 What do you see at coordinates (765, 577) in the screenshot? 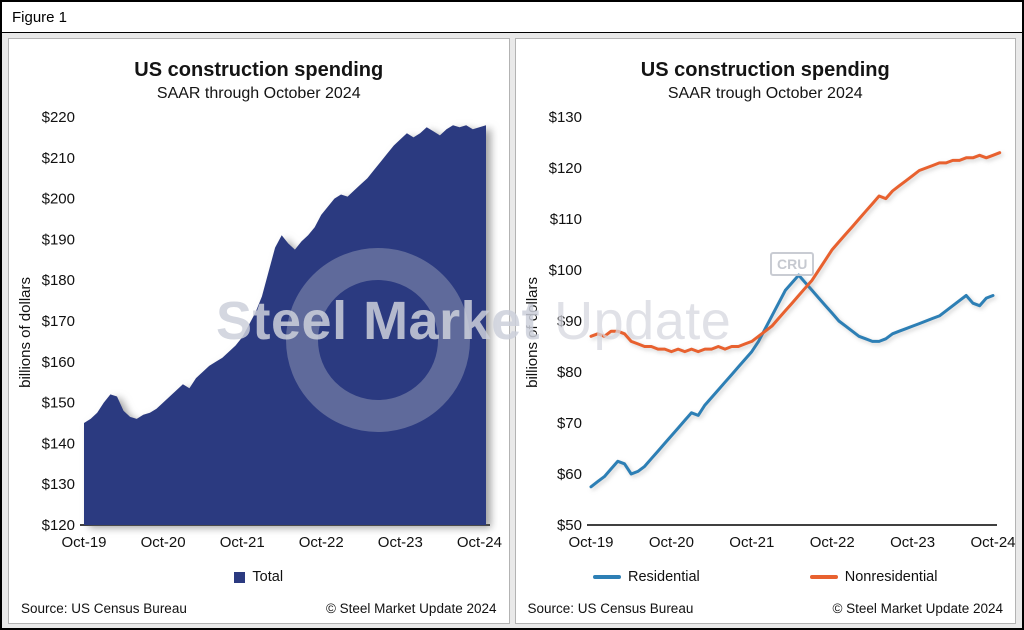
I see `legend-res-nonres: Residential Nonresidential` at bounding box center [765, 577].